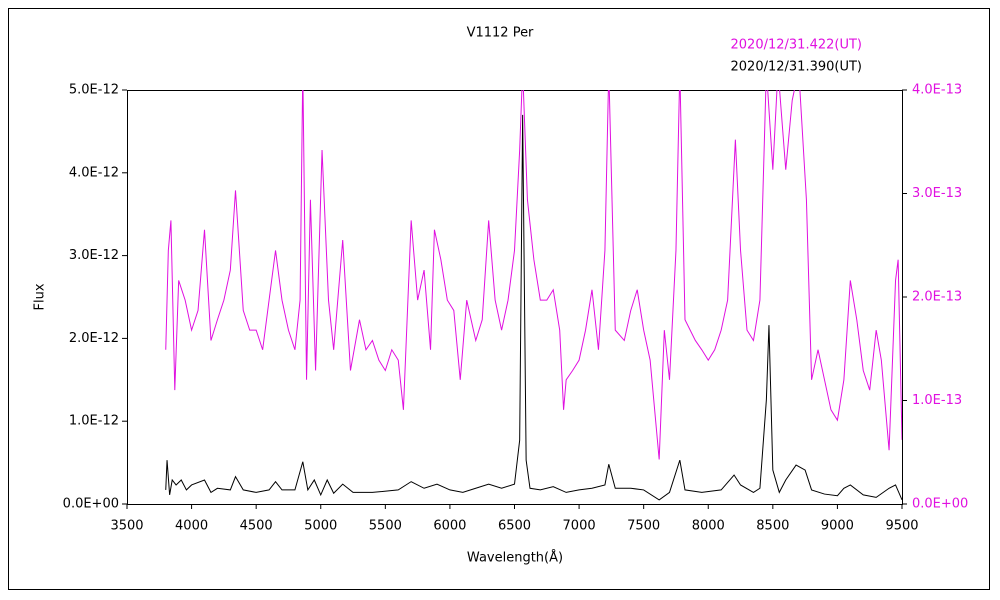 This screenshot has height=600, width=1000. I want to click on chart-title: V1112 Per, so click(500, 33).